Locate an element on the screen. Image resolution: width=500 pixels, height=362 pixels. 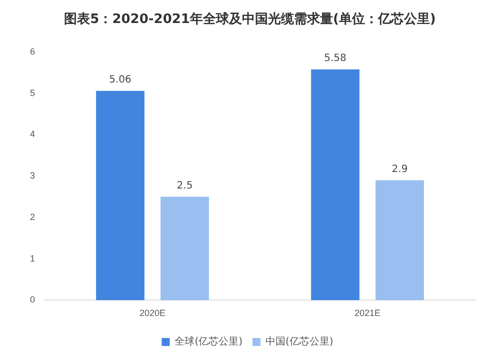
x-tick-label: 2021E is located at coordinates (367, 313).